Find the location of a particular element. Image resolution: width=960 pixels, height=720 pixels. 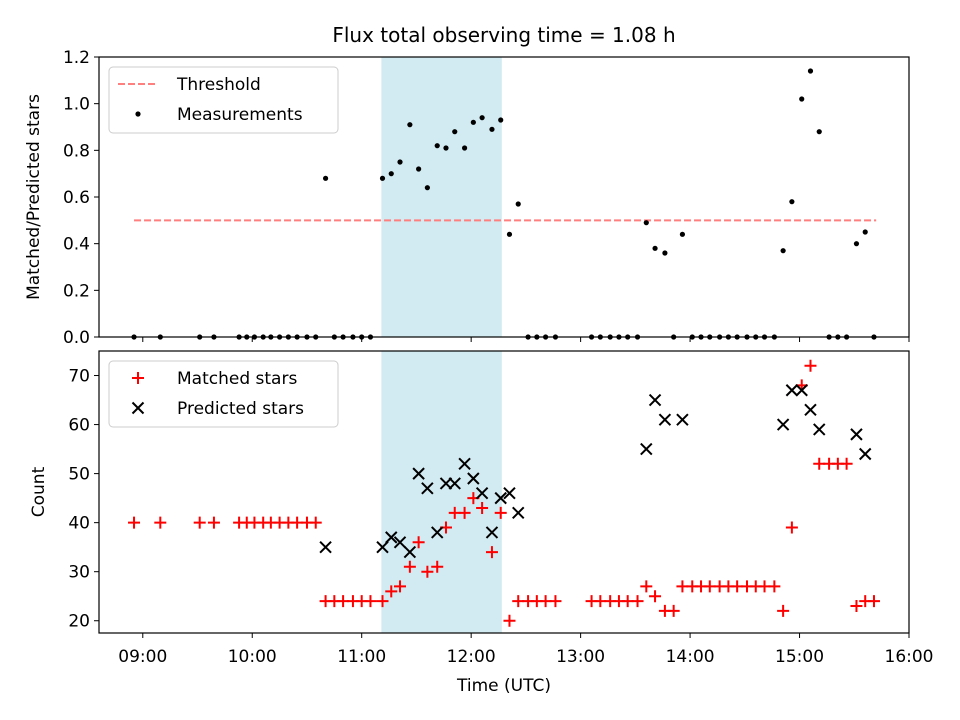

x-axis-label: Time (UTC) is located at coordinates (503, 686).